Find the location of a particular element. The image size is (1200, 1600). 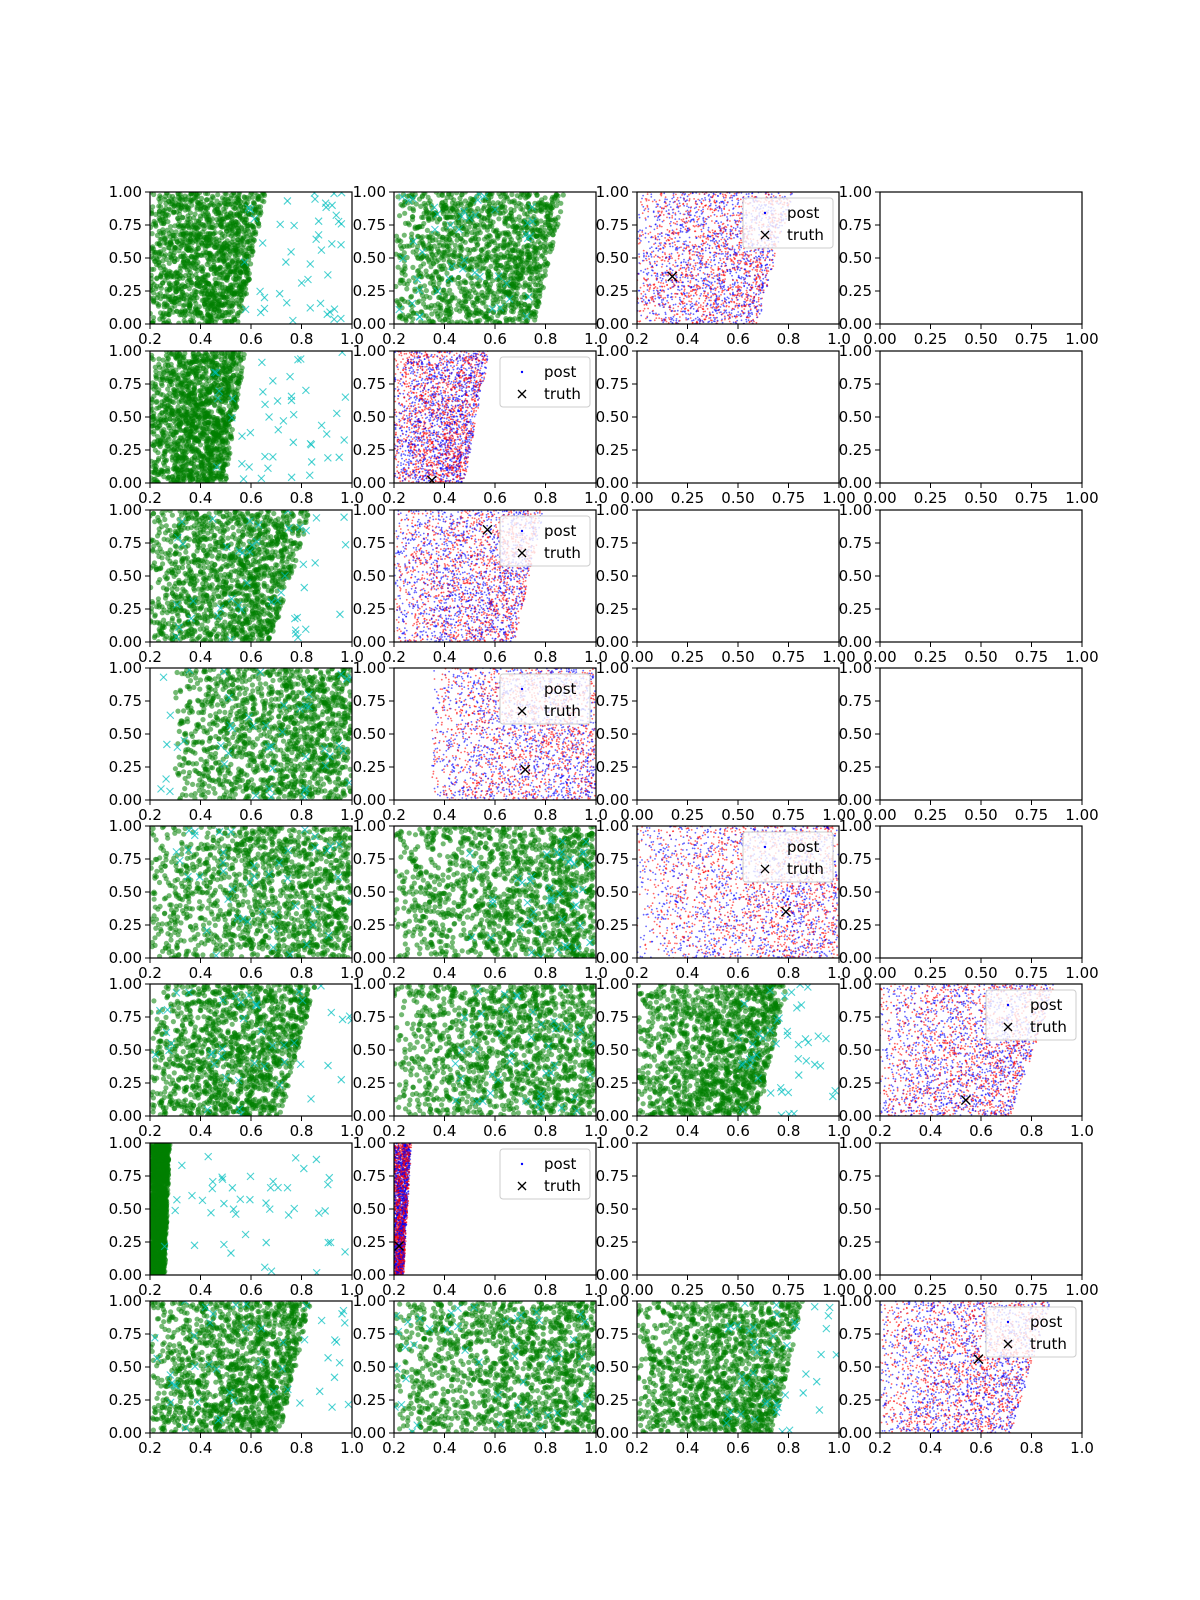

y-tick-label: 0.75 is located at coordinates (125, 225).